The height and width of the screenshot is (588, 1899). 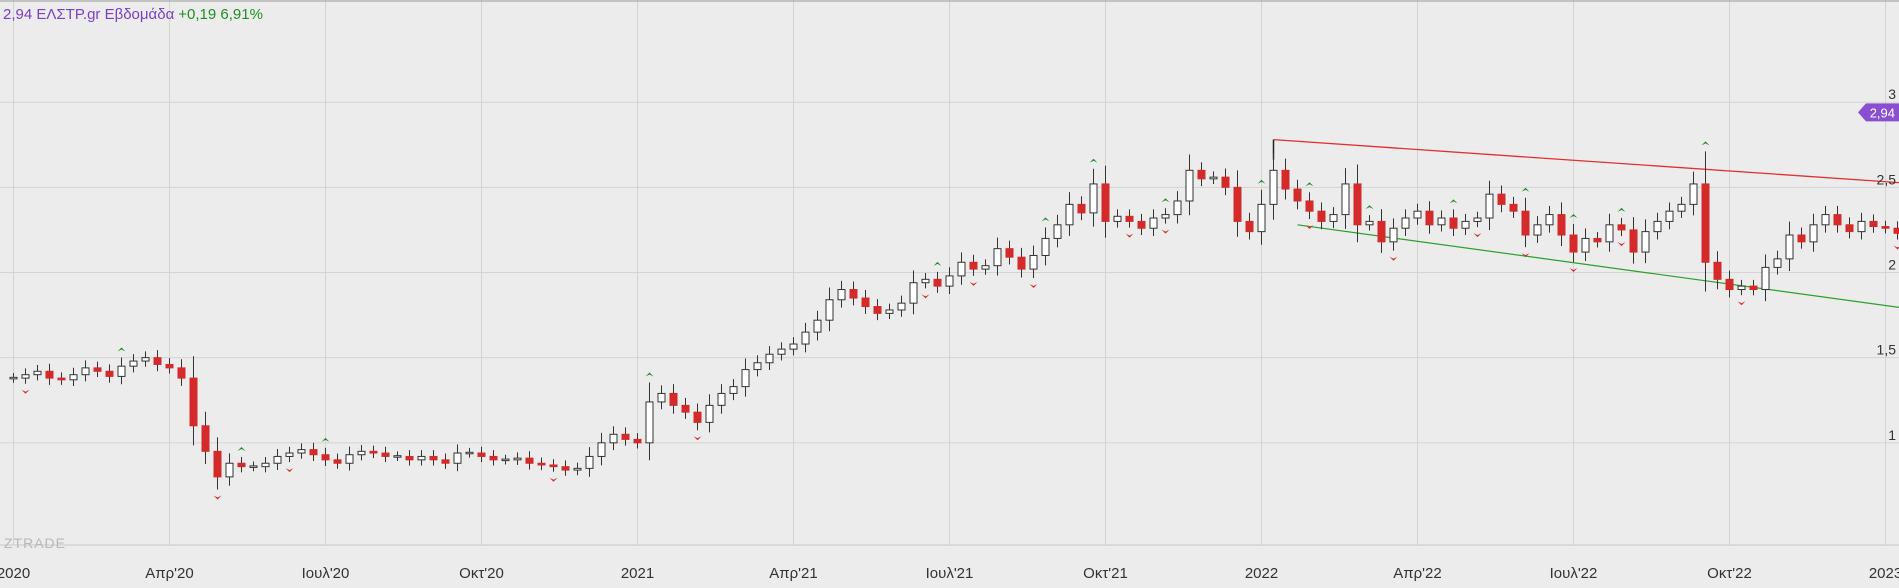 I want to click on resistance-trendline, so click(x=1586, y=178).